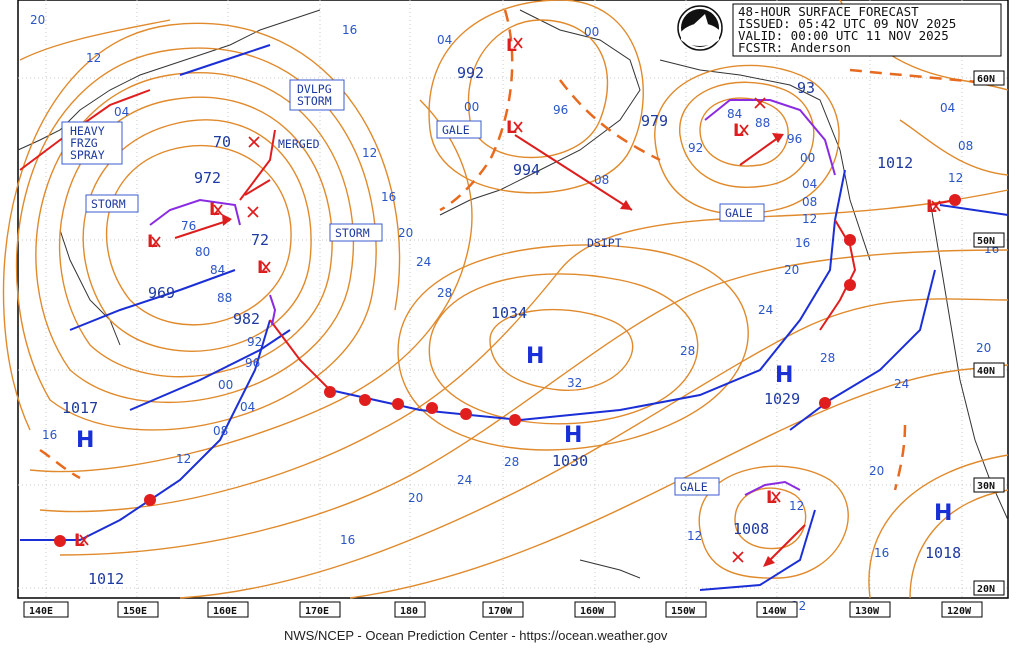 This screenshot has height=652, width=1024. I want to click on pressure-1029: 1029, so click(782, 399).